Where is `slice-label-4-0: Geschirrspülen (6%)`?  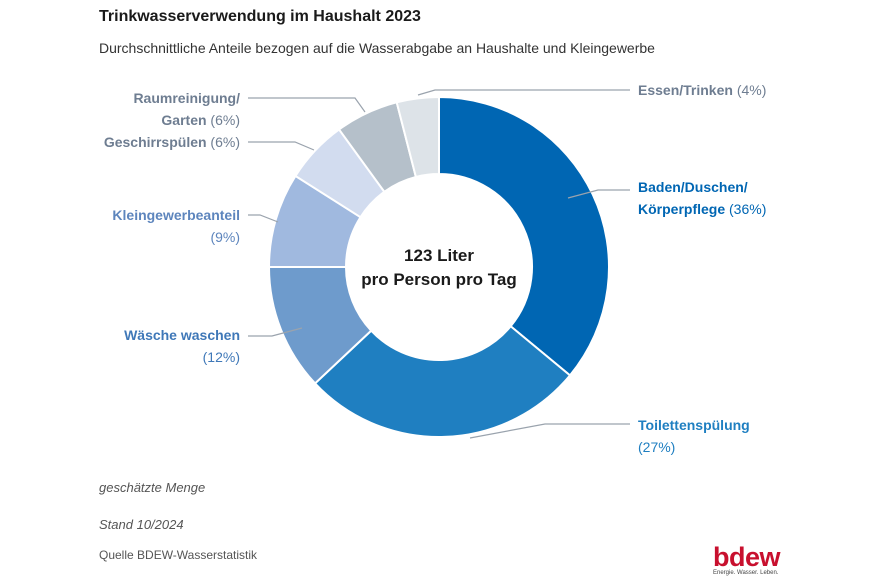
slice-label-4-0: Geschirrspülen (6%) is located at coordinates (172, 142).